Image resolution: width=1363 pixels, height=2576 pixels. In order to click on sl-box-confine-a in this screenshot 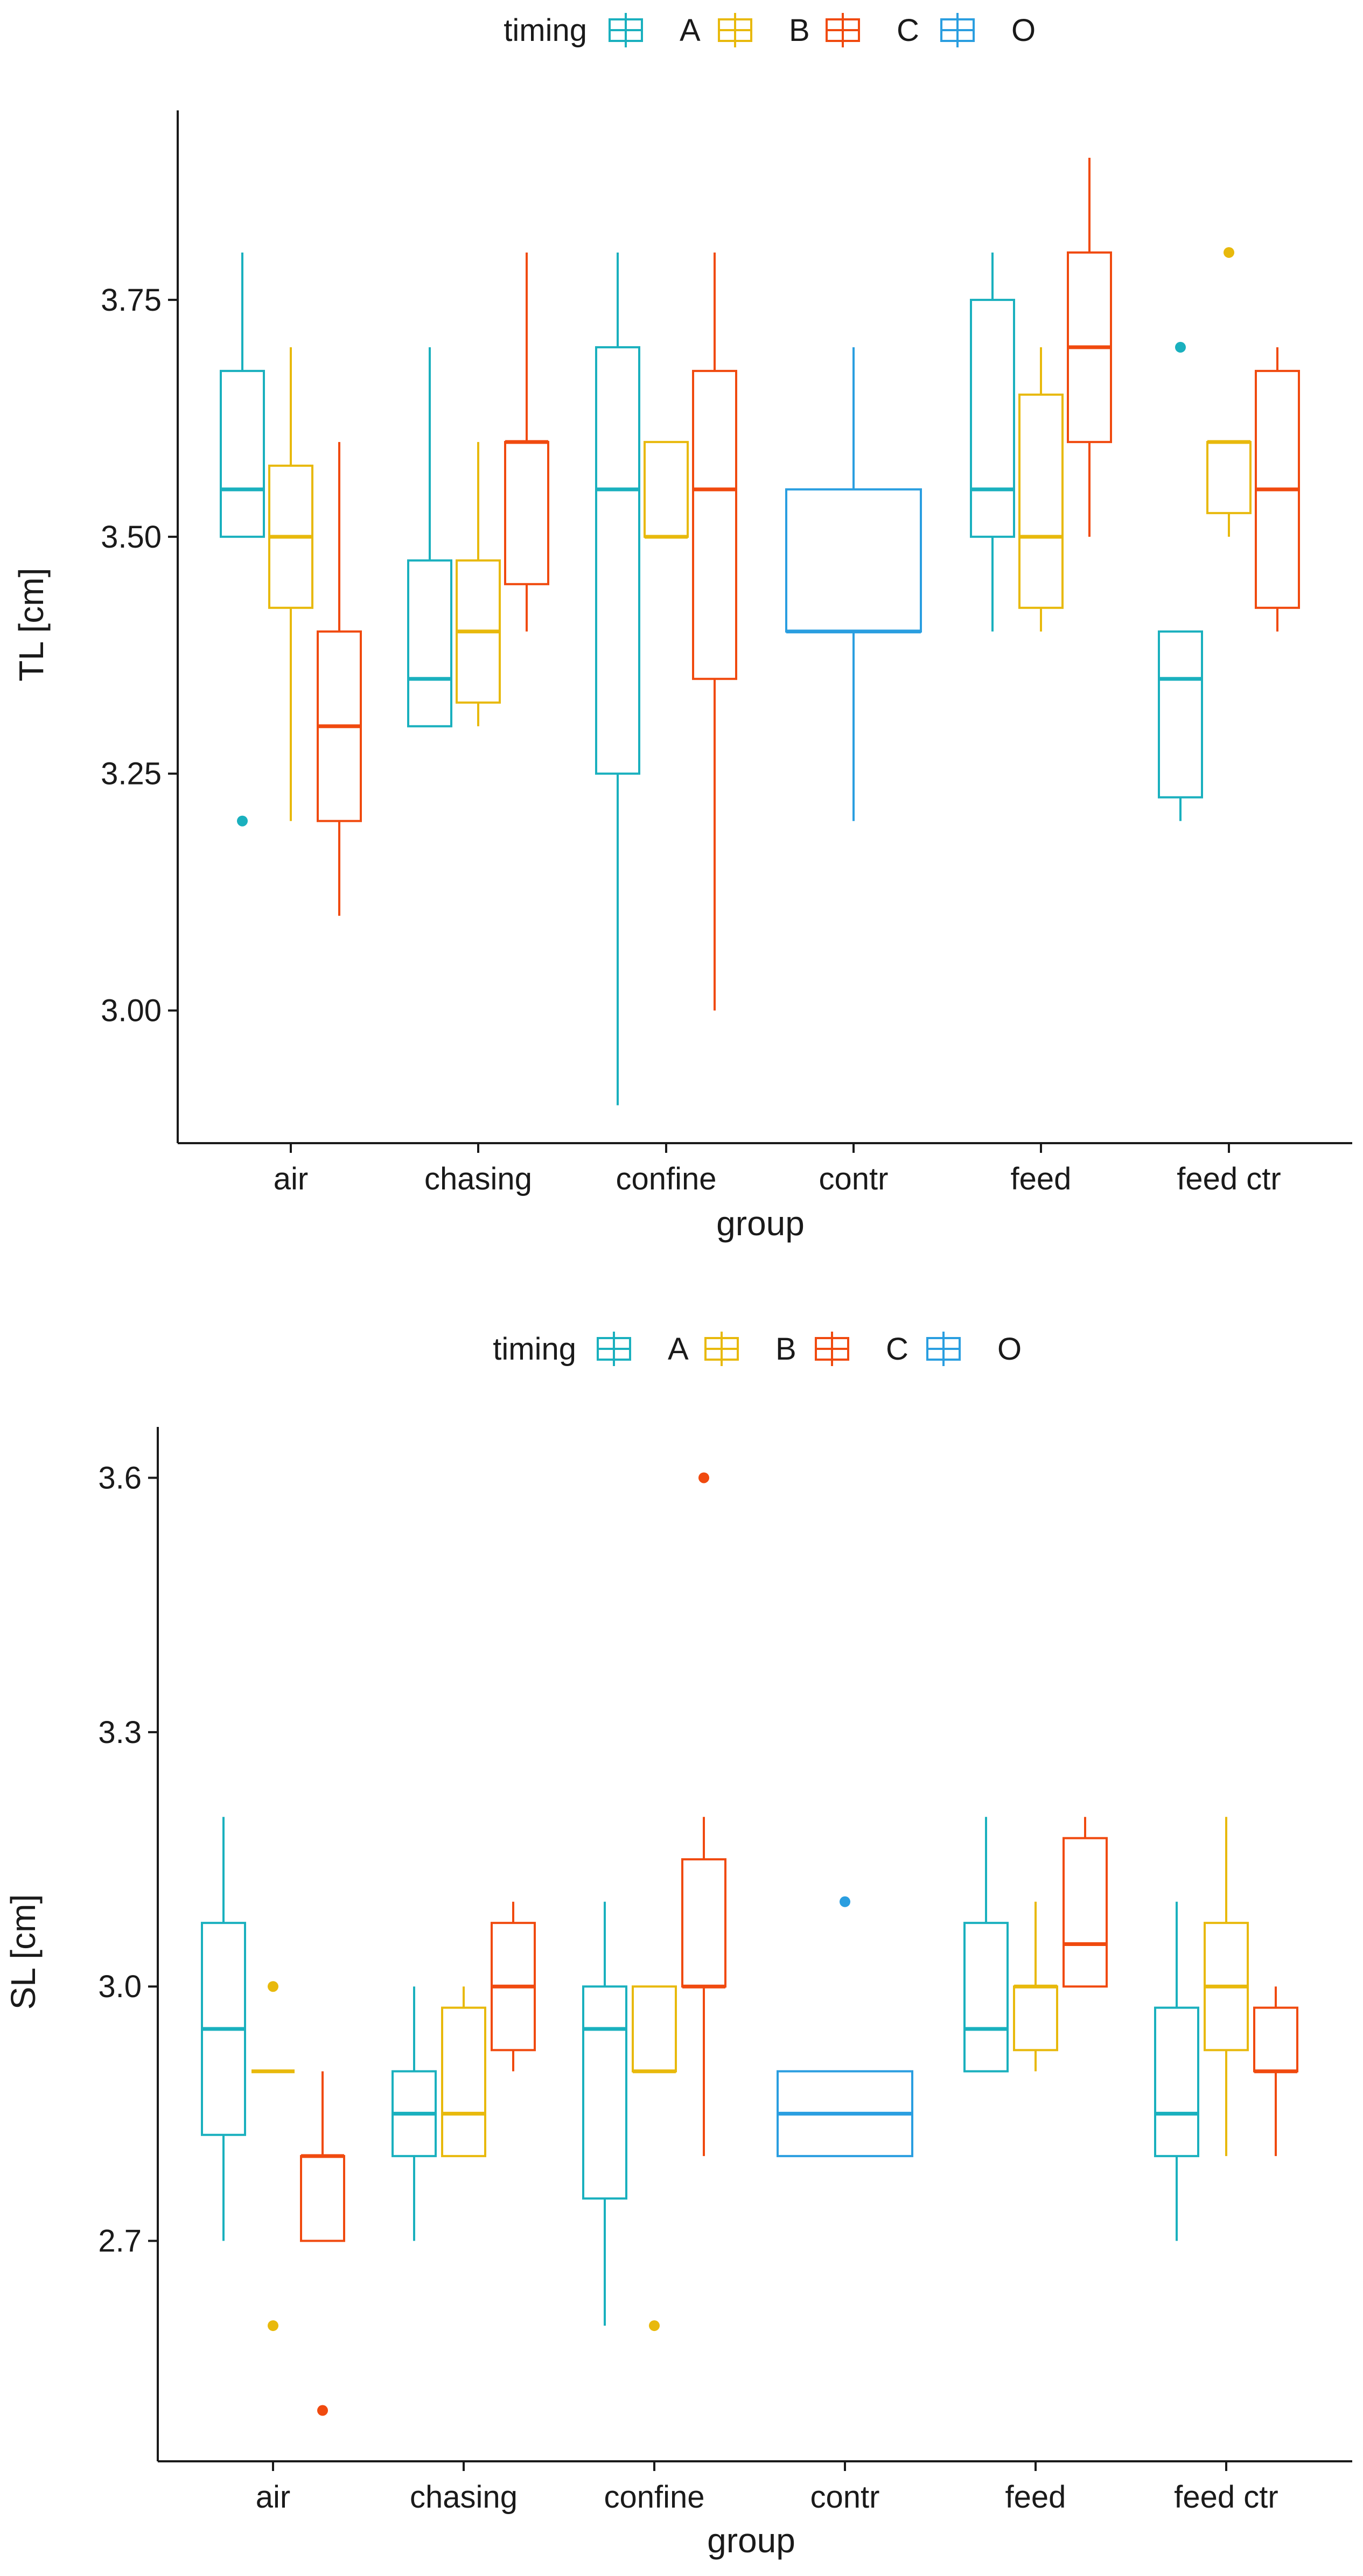, I will do `click(604, 2113)`.